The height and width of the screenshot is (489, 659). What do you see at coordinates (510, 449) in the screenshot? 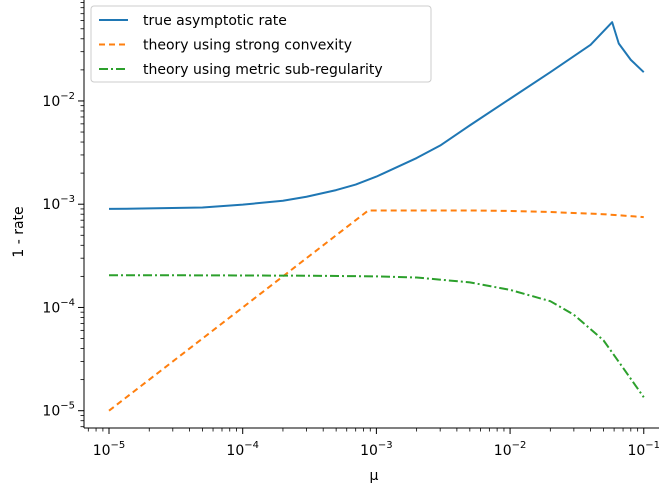
I see `x-tick-label: 10⁻²` at bounding box center [510, 449].